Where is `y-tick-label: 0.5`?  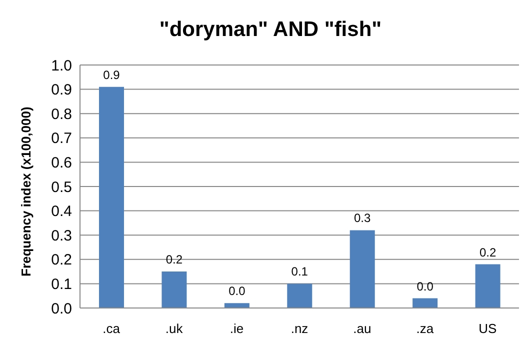 y-tick-label: 0.5 is located at coordinates (61, 187).